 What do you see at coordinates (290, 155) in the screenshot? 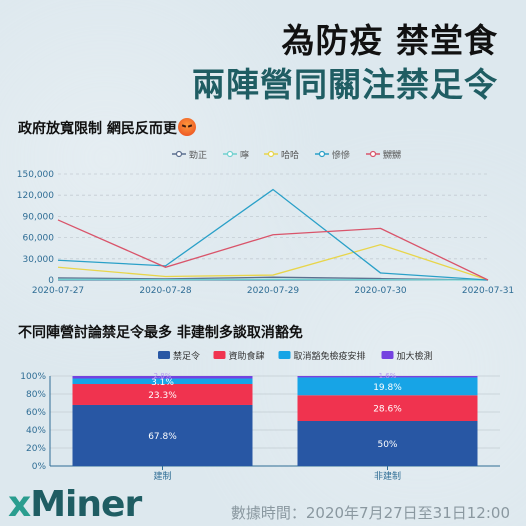
I see `legend-label: 哈哈` at bounding box center [290, 155].